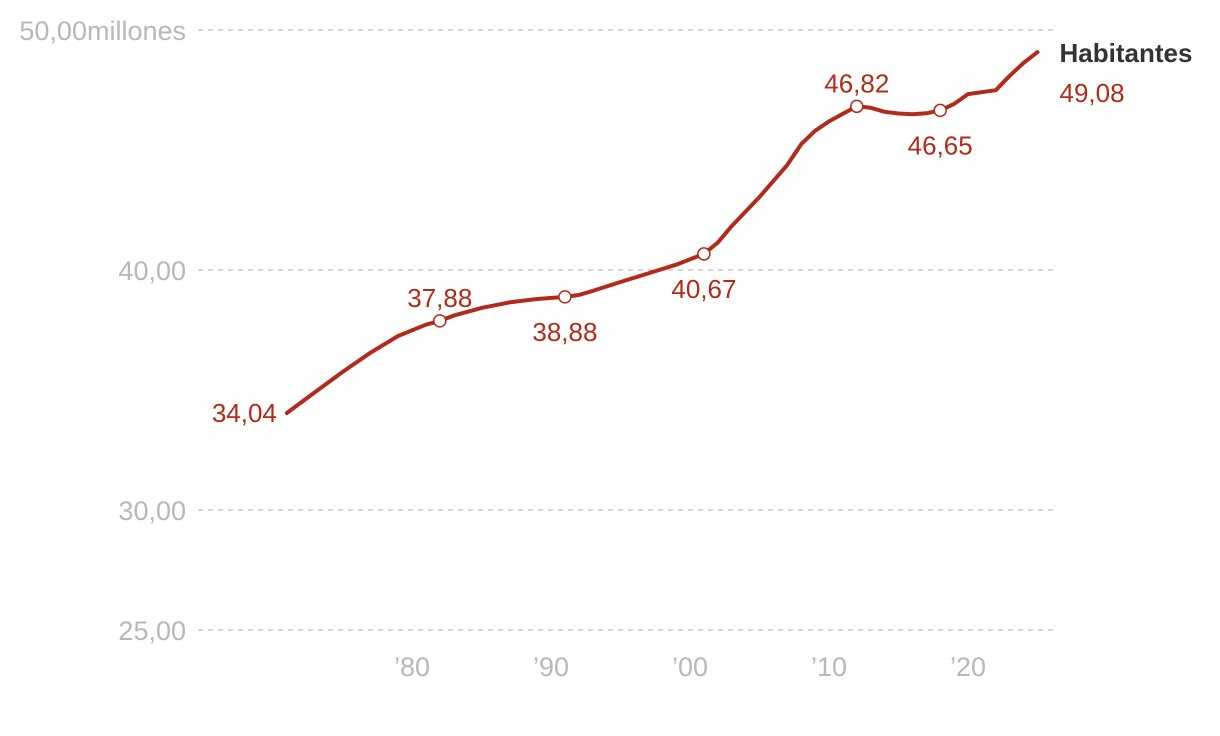 The image size is (1220, 736). I want to click on y-tick-label: 25,00, so click(152, 631).